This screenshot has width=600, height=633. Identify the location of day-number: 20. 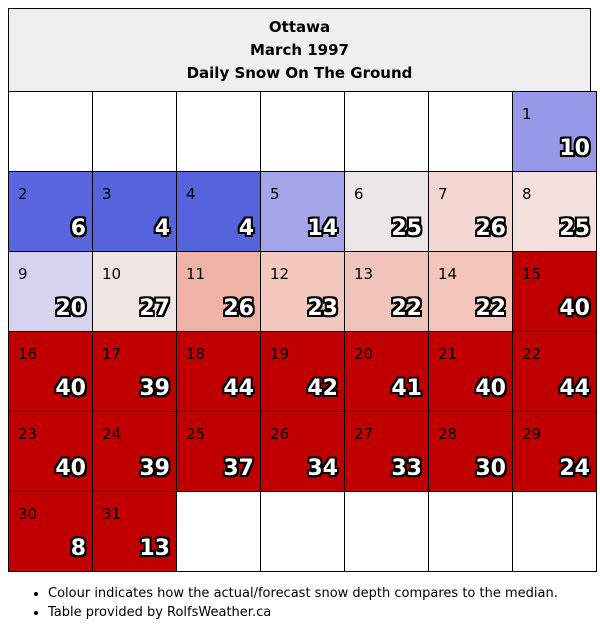
(364, 354).